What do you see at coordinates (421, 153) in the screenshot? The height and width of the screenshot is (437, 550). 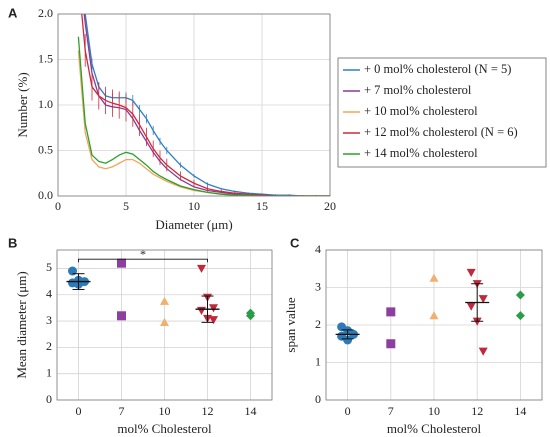 I see `legend-label: + 14 mol% cholesterol` at bounding box center [421, 153].